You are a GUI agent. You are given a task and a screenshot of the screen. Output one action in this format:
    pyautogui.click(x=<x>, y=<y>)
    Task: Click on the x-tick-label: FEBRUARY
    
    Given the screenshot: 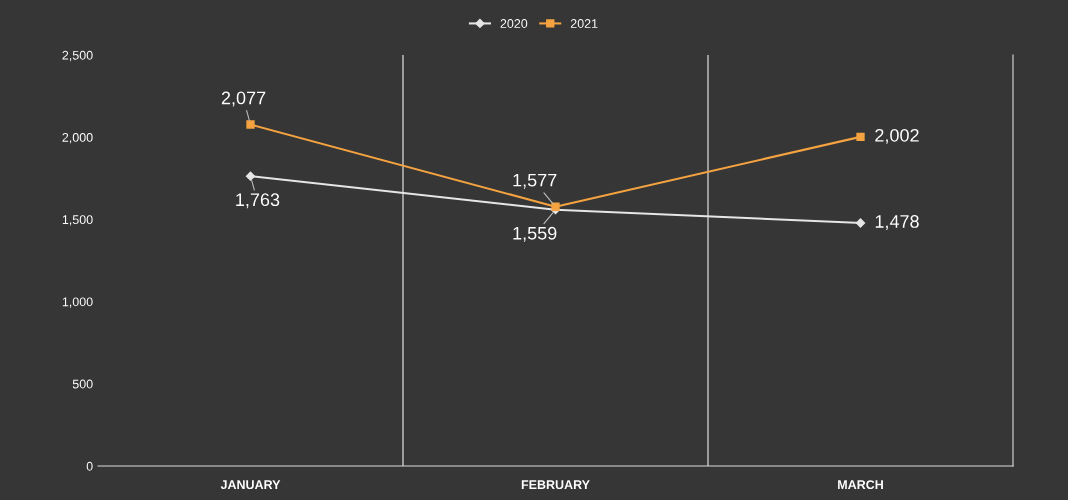 What is the action you would take?
    pyautogui.click(x=555, y=485)
    